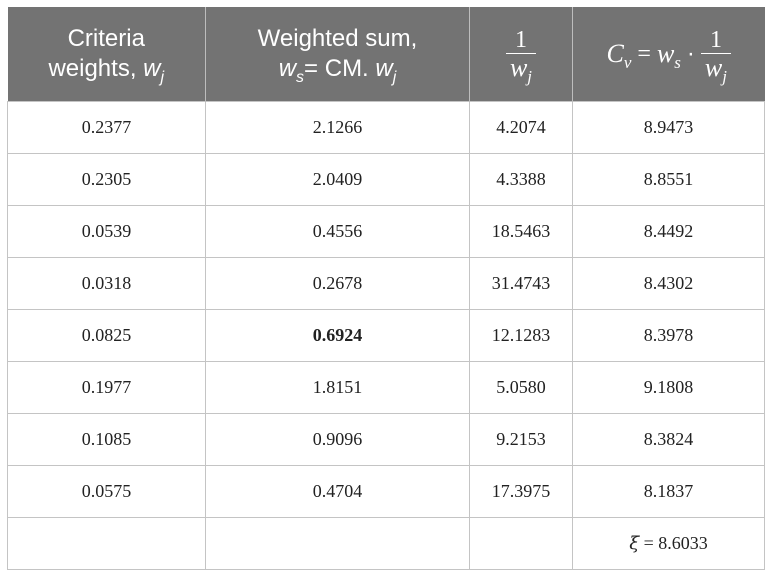 The height and width of the screenshot is (579, 772). What do you see at coordinates (668, 335) in the screenshot?
I see `cell-cv: 8.3978` at bounding box center [668, 335].